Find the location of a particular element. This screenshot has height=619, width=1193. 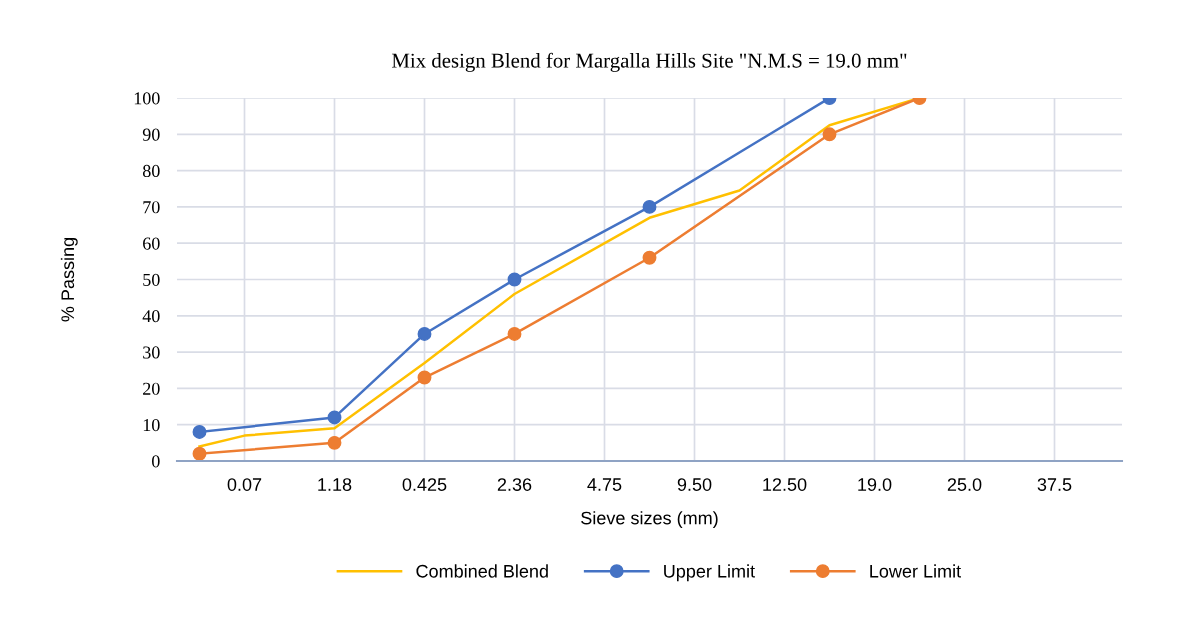

y-tick-label: 100 is located at coordinates (147, 98).